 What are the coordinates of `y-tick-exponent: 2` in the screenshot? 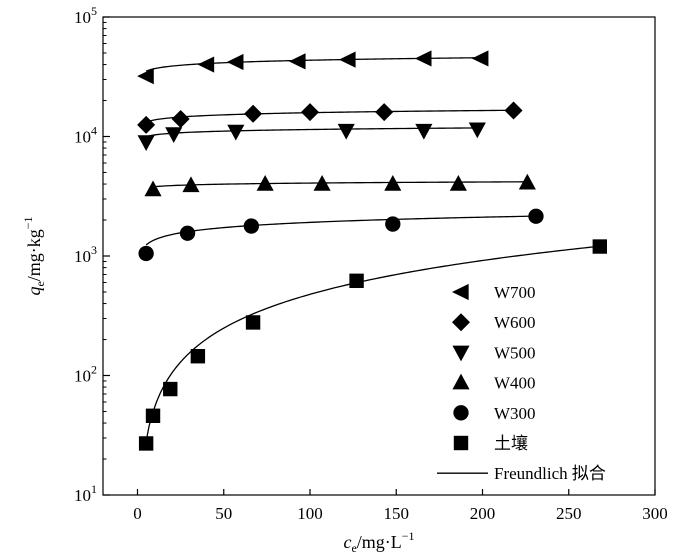 It's located at (94, 370).